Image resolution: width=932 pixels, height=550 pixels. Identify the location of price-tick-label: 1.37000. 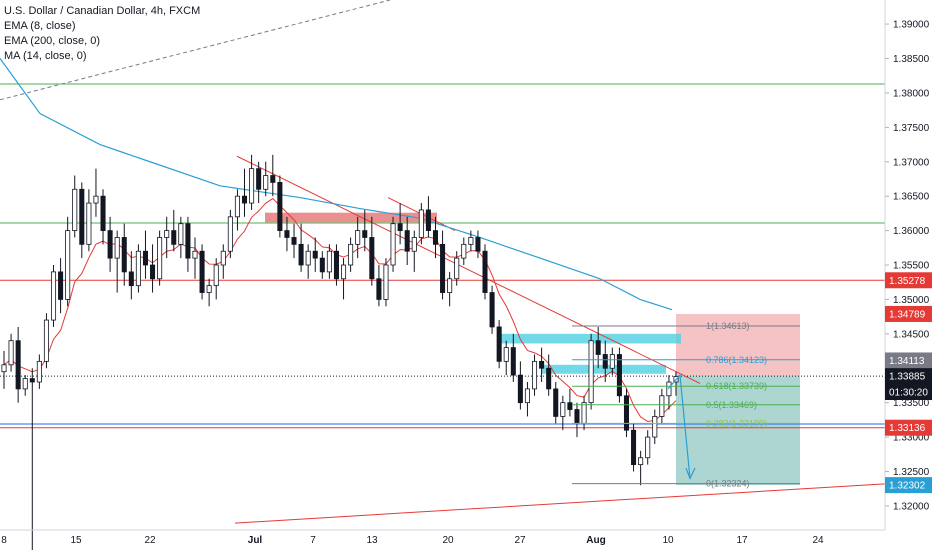
(911, 162).